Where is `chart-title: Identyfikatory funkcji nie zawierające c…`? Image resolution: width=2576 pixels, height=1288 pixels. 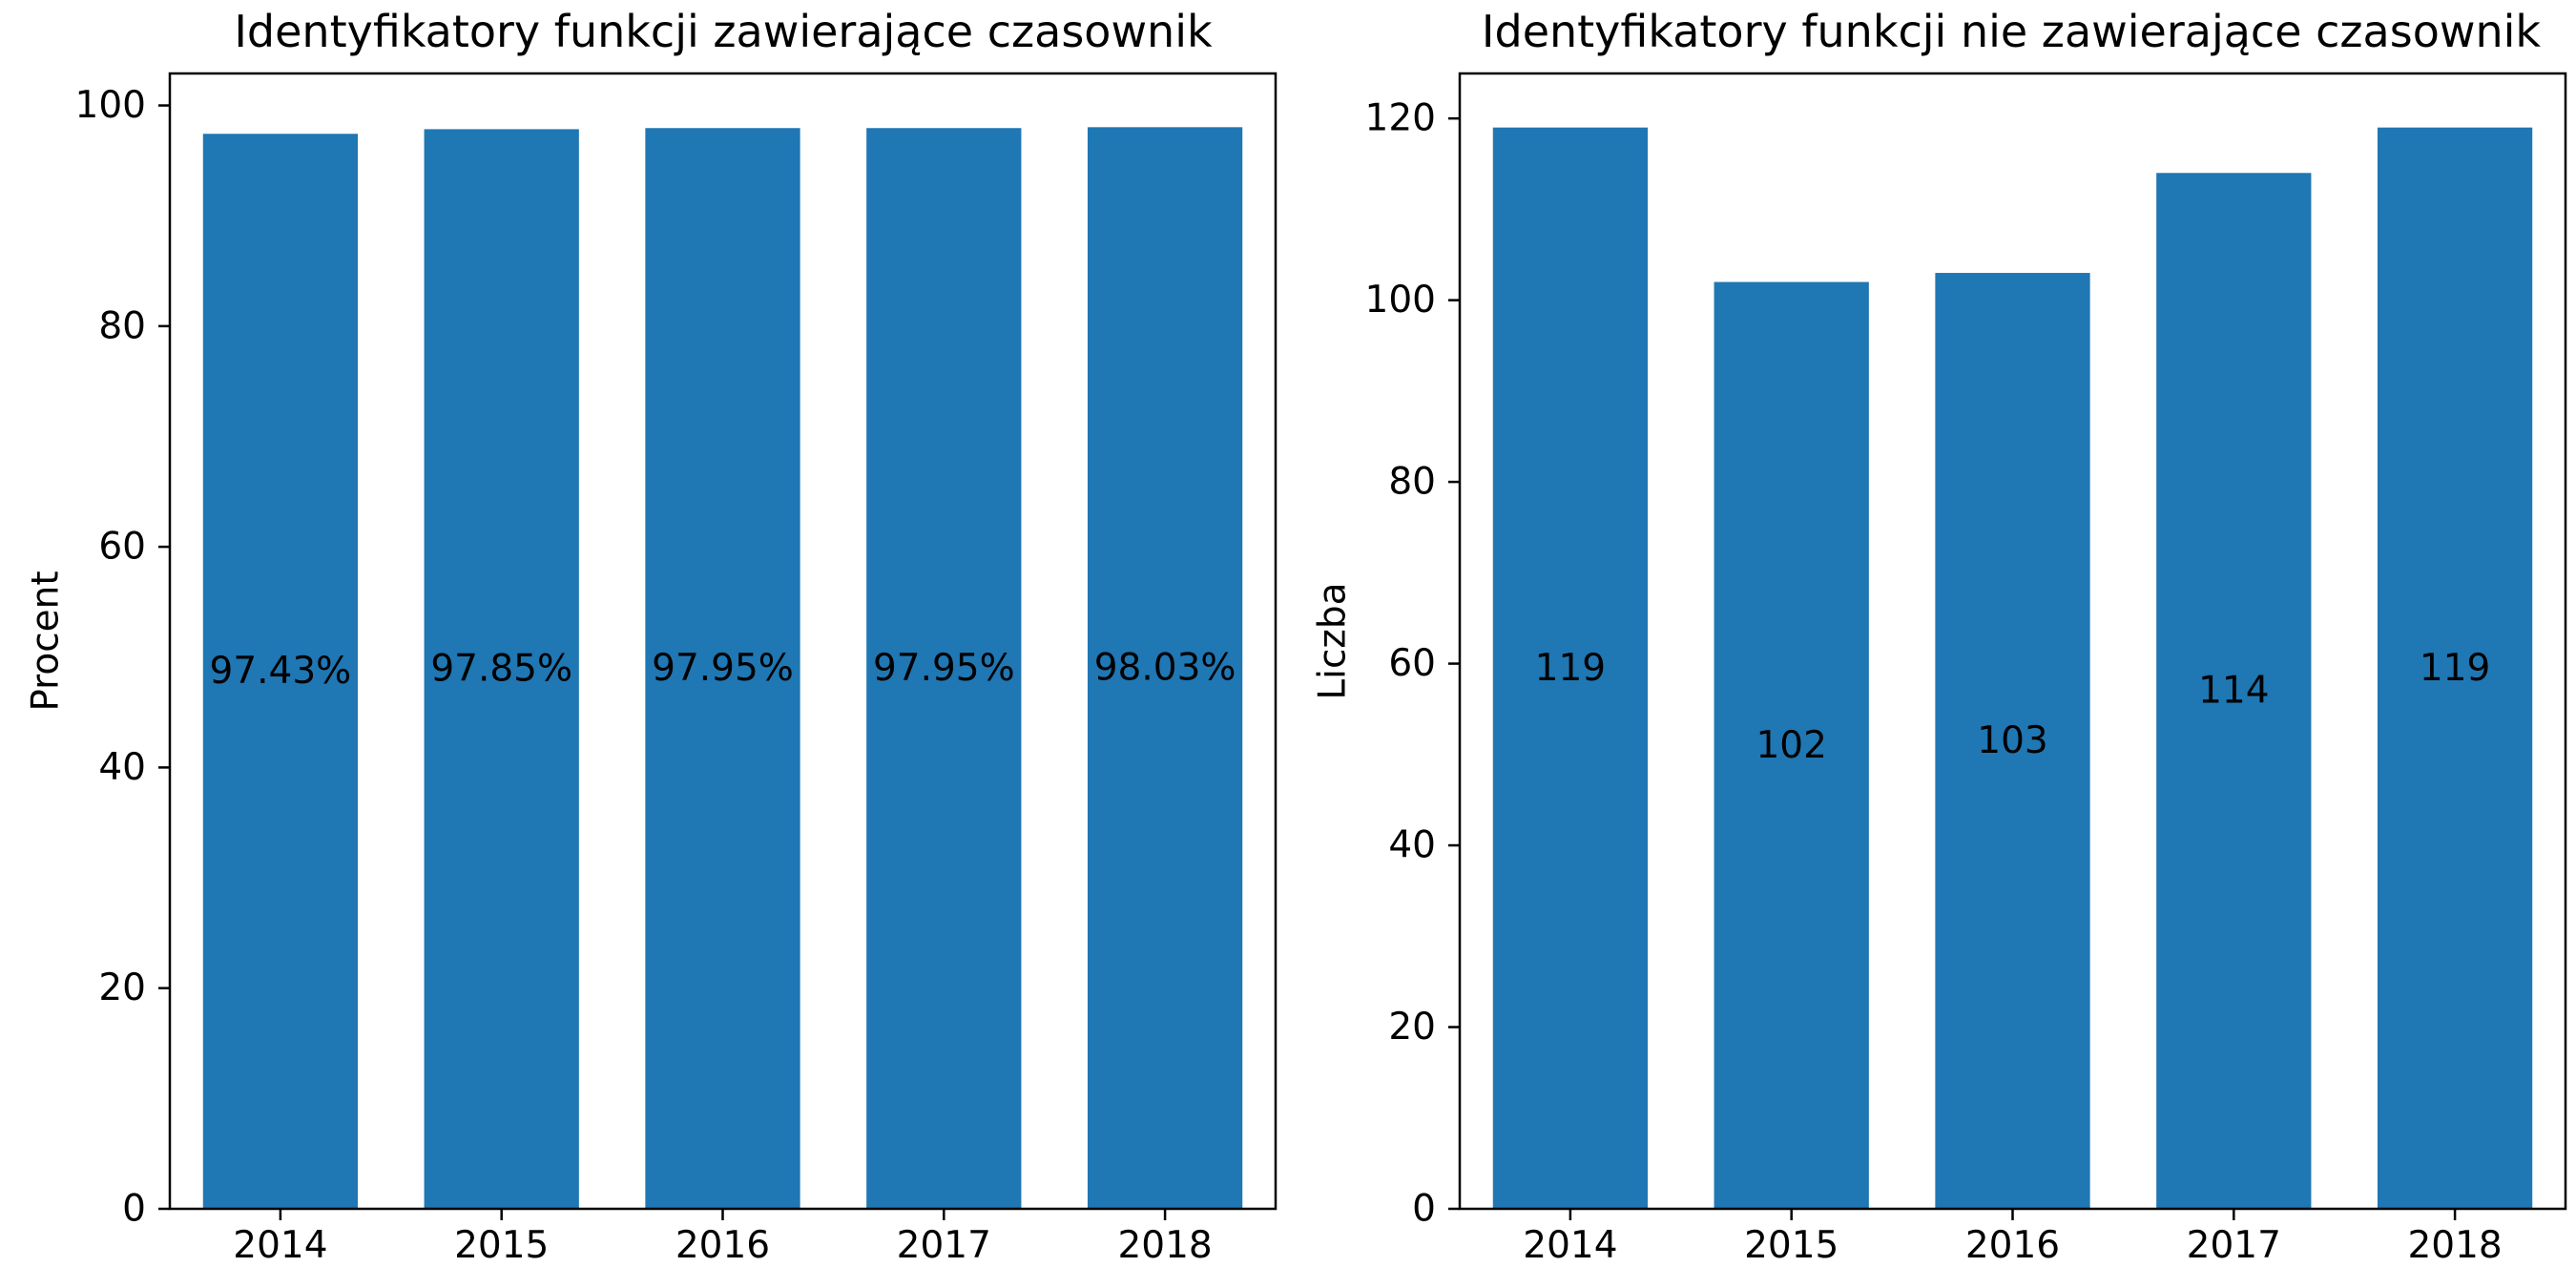
chart-title: Identyfikatory funkcji nie zawierające c… is located at coordinates (2011, 31).